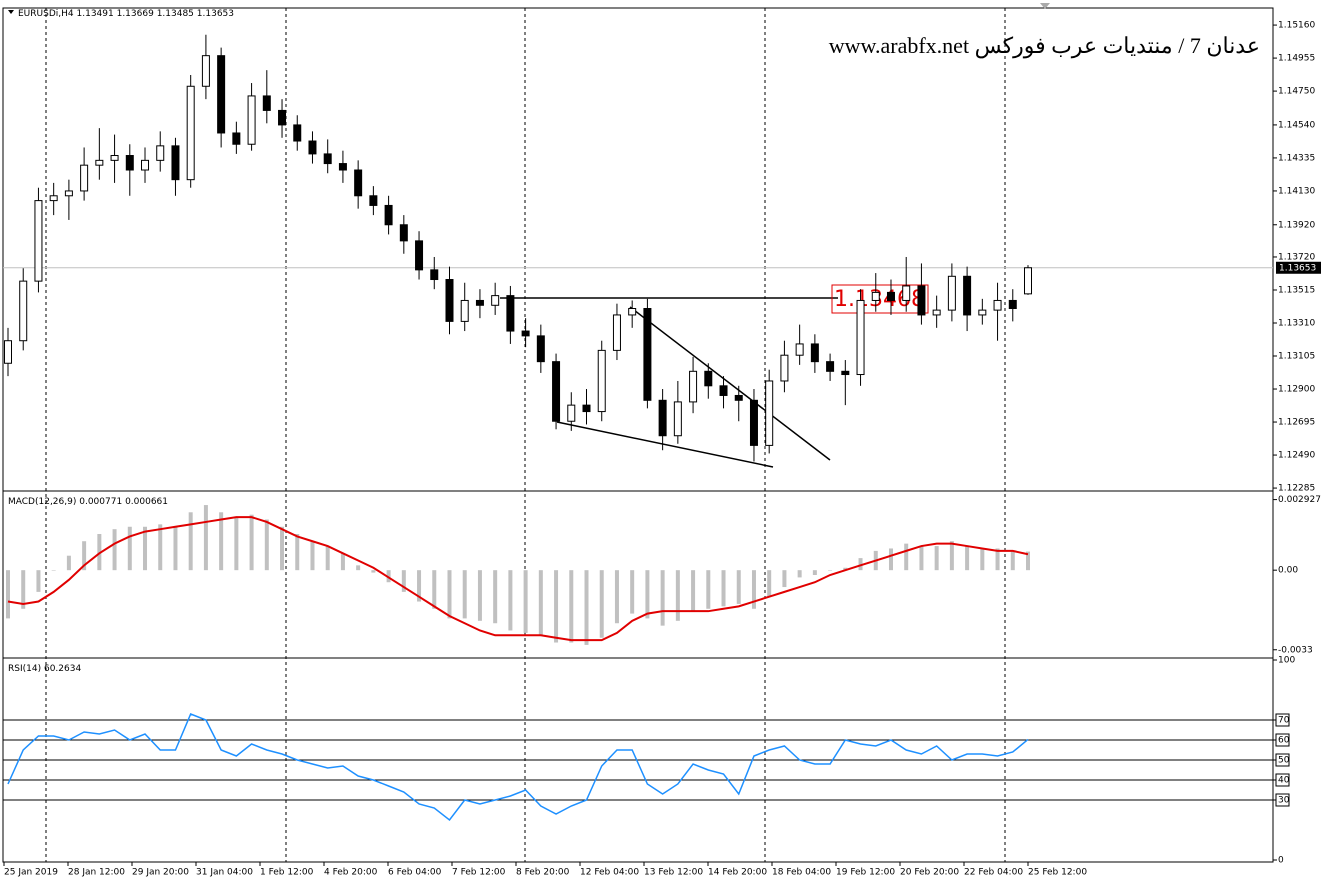  I want to click on y-tick-label: 1.12285, so click(1296, 489).